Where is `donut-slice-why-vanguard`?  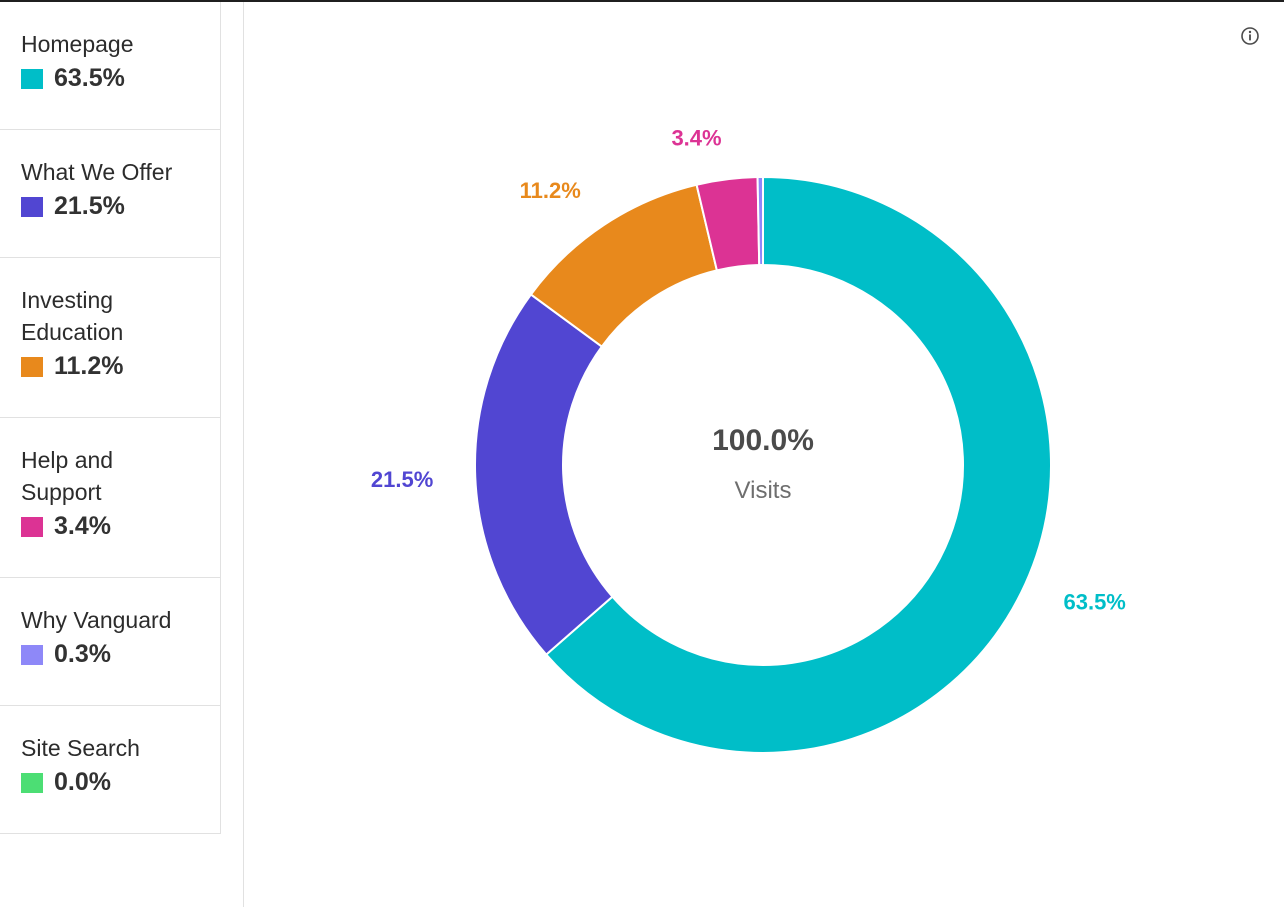
donut-slice-why-vanguard is located at coordinates (760, 221).